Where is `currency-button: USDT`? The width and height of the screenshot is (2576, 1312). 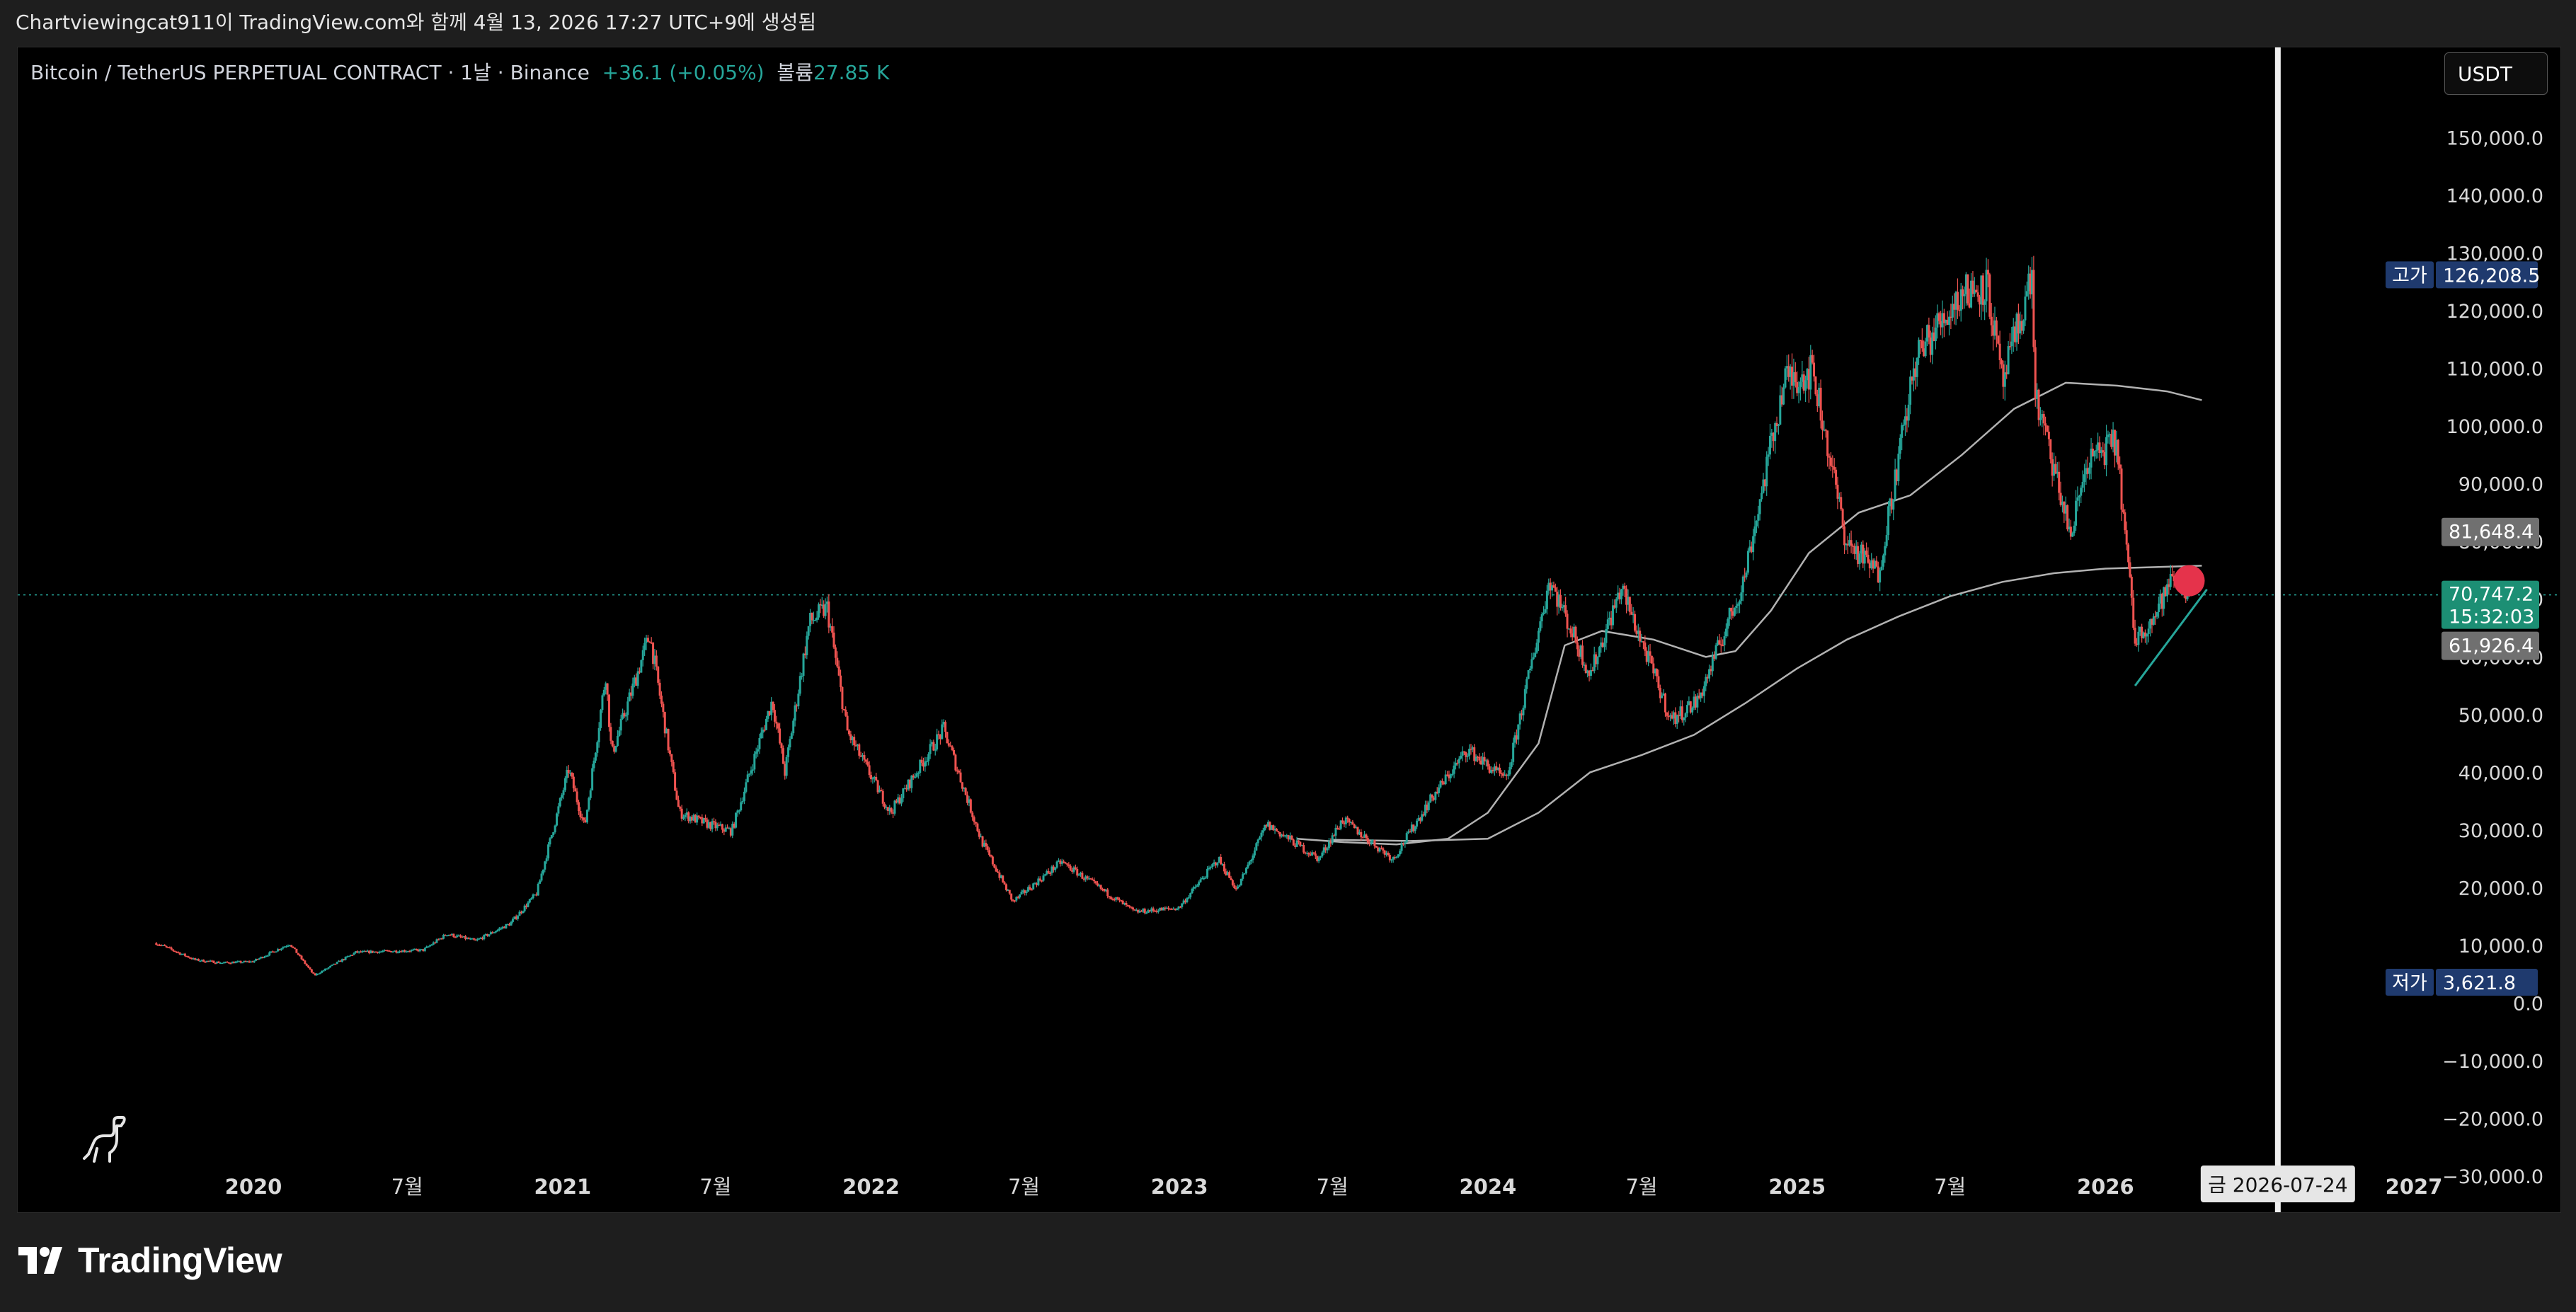
currency-button: USDT is located at coordinates (2496, 73).